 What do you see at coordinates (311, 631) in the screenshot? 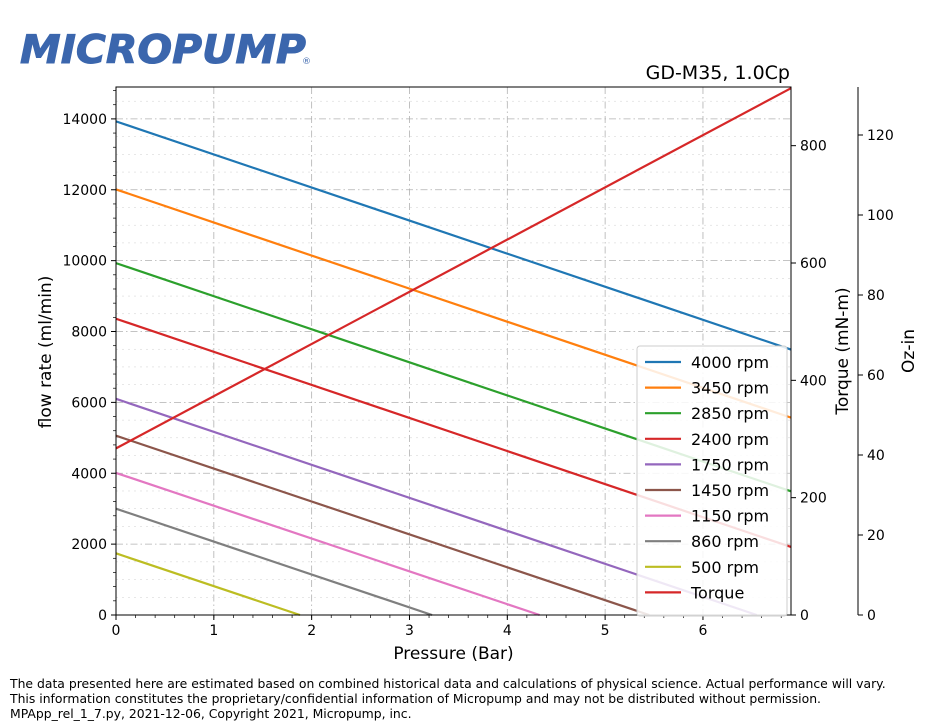
I see `x-tick-label: 2` at bounding box center [311, 631].